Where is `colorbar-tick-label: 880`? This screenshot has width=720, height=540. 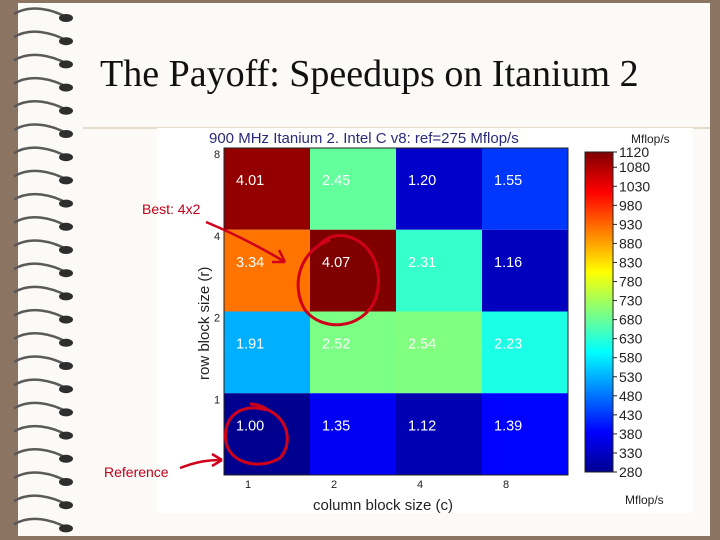 colorbar-tick-label: 880 is located at coordinates (631, 243).